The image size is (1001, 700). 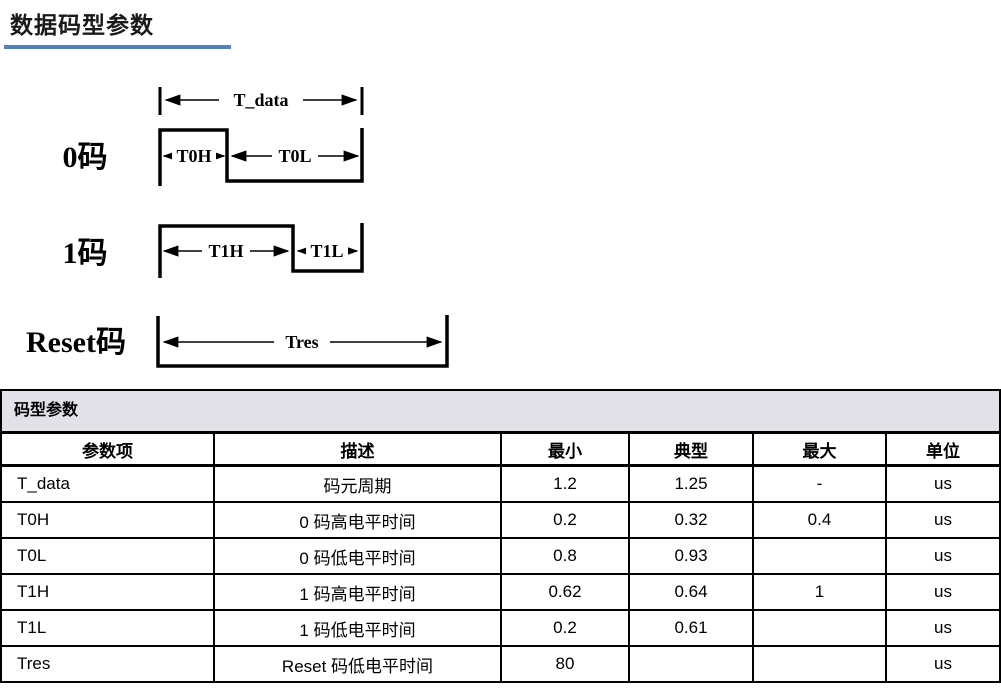 What do you see at coordinates (261, 157) in the screenshot?
I see `code0-waveform` at bounding box center [261, 157].